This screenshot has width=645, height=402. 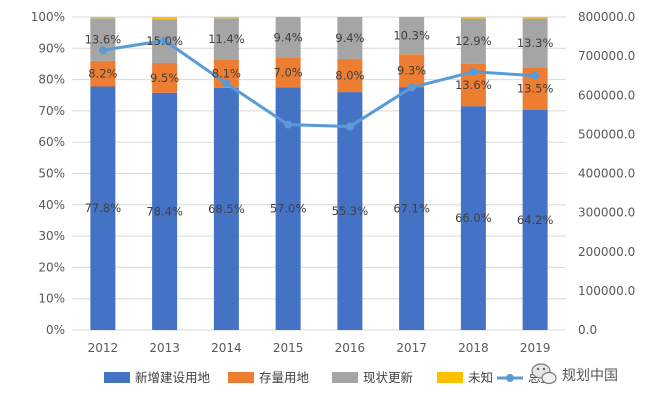 What do you see at coordinates (606, 213) in the screenshot?
I see `y-right-tick-label: 300000.0` at bounding box center [606, 213].